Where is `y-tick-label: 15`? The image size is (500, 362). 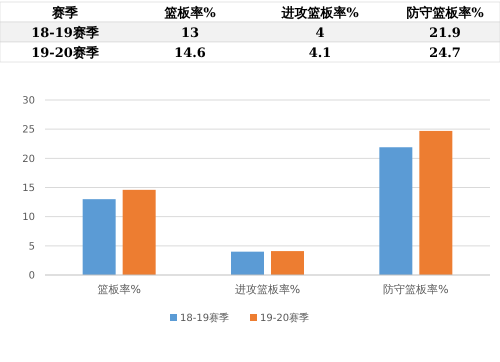 y-tick-label: 15 is located at coordinates (28, 188).